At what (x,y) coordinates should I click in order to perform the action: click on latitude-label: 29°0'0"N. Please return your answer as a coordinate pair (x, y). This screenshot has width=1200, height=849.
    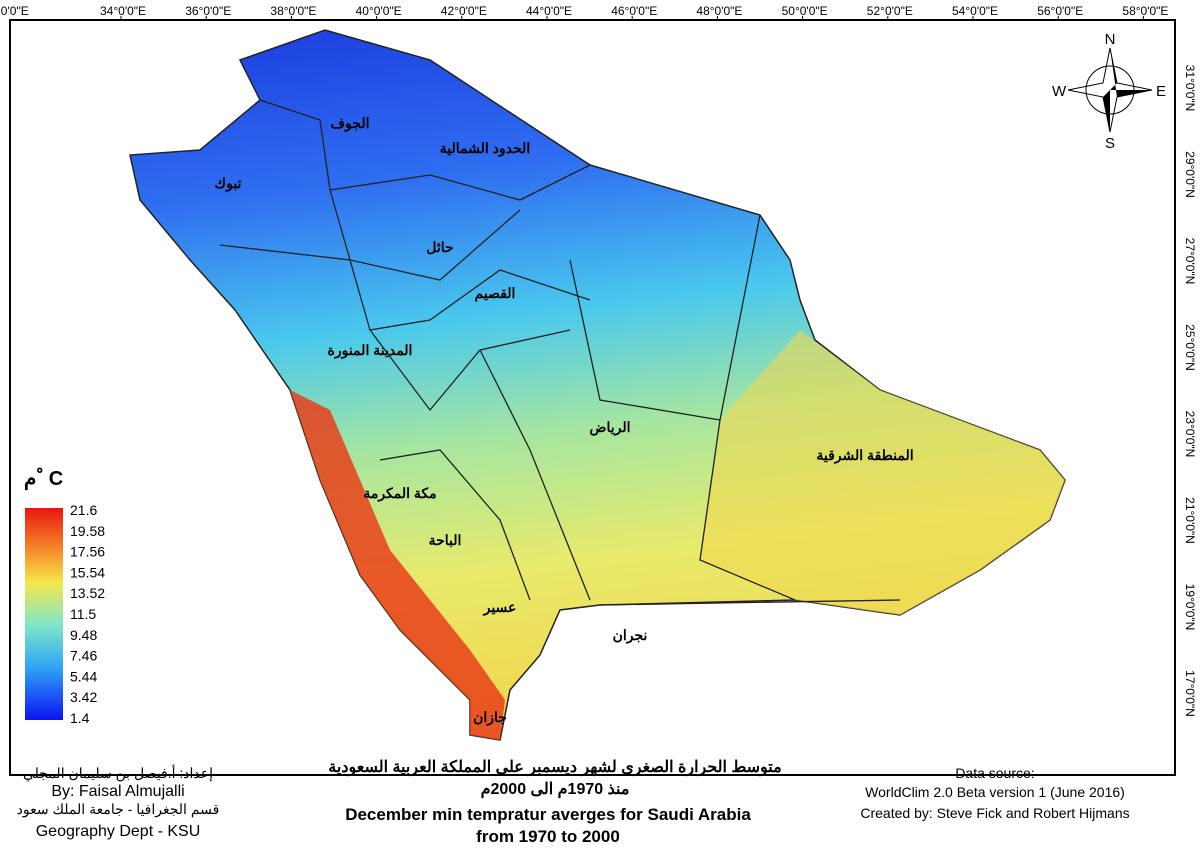
    Looking at the image, I should click on (1190, 174).